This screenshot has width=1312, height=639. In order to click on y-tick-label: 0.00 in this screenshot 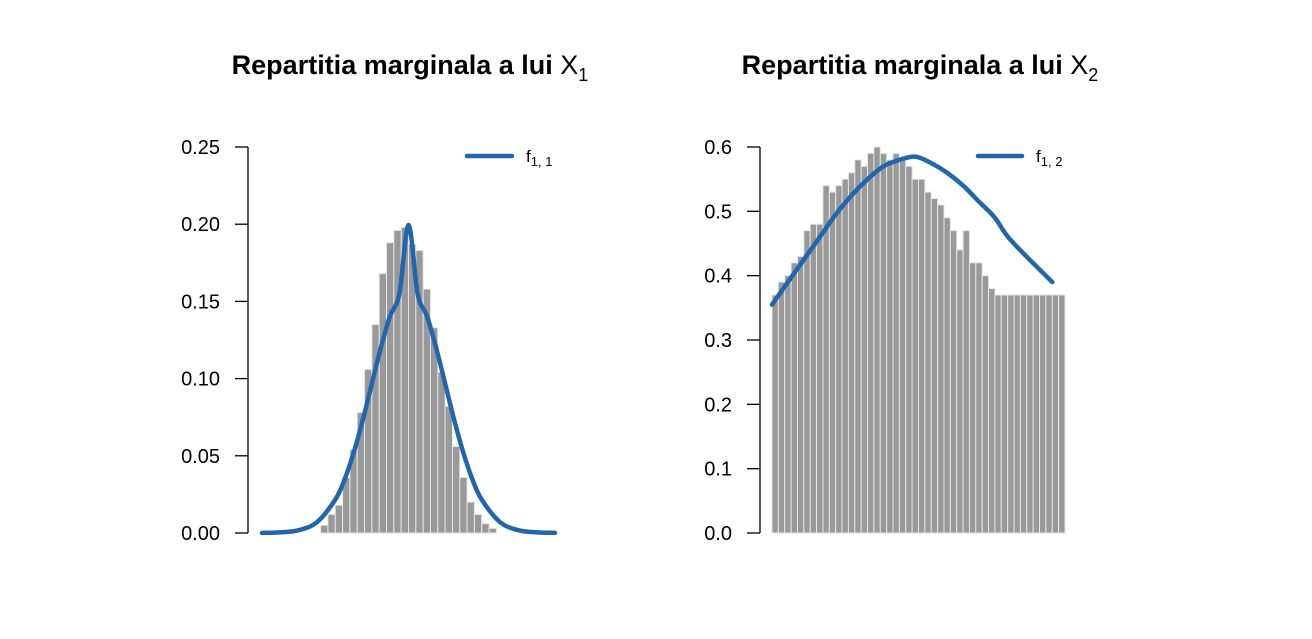, I will do `click(200, 534)`.